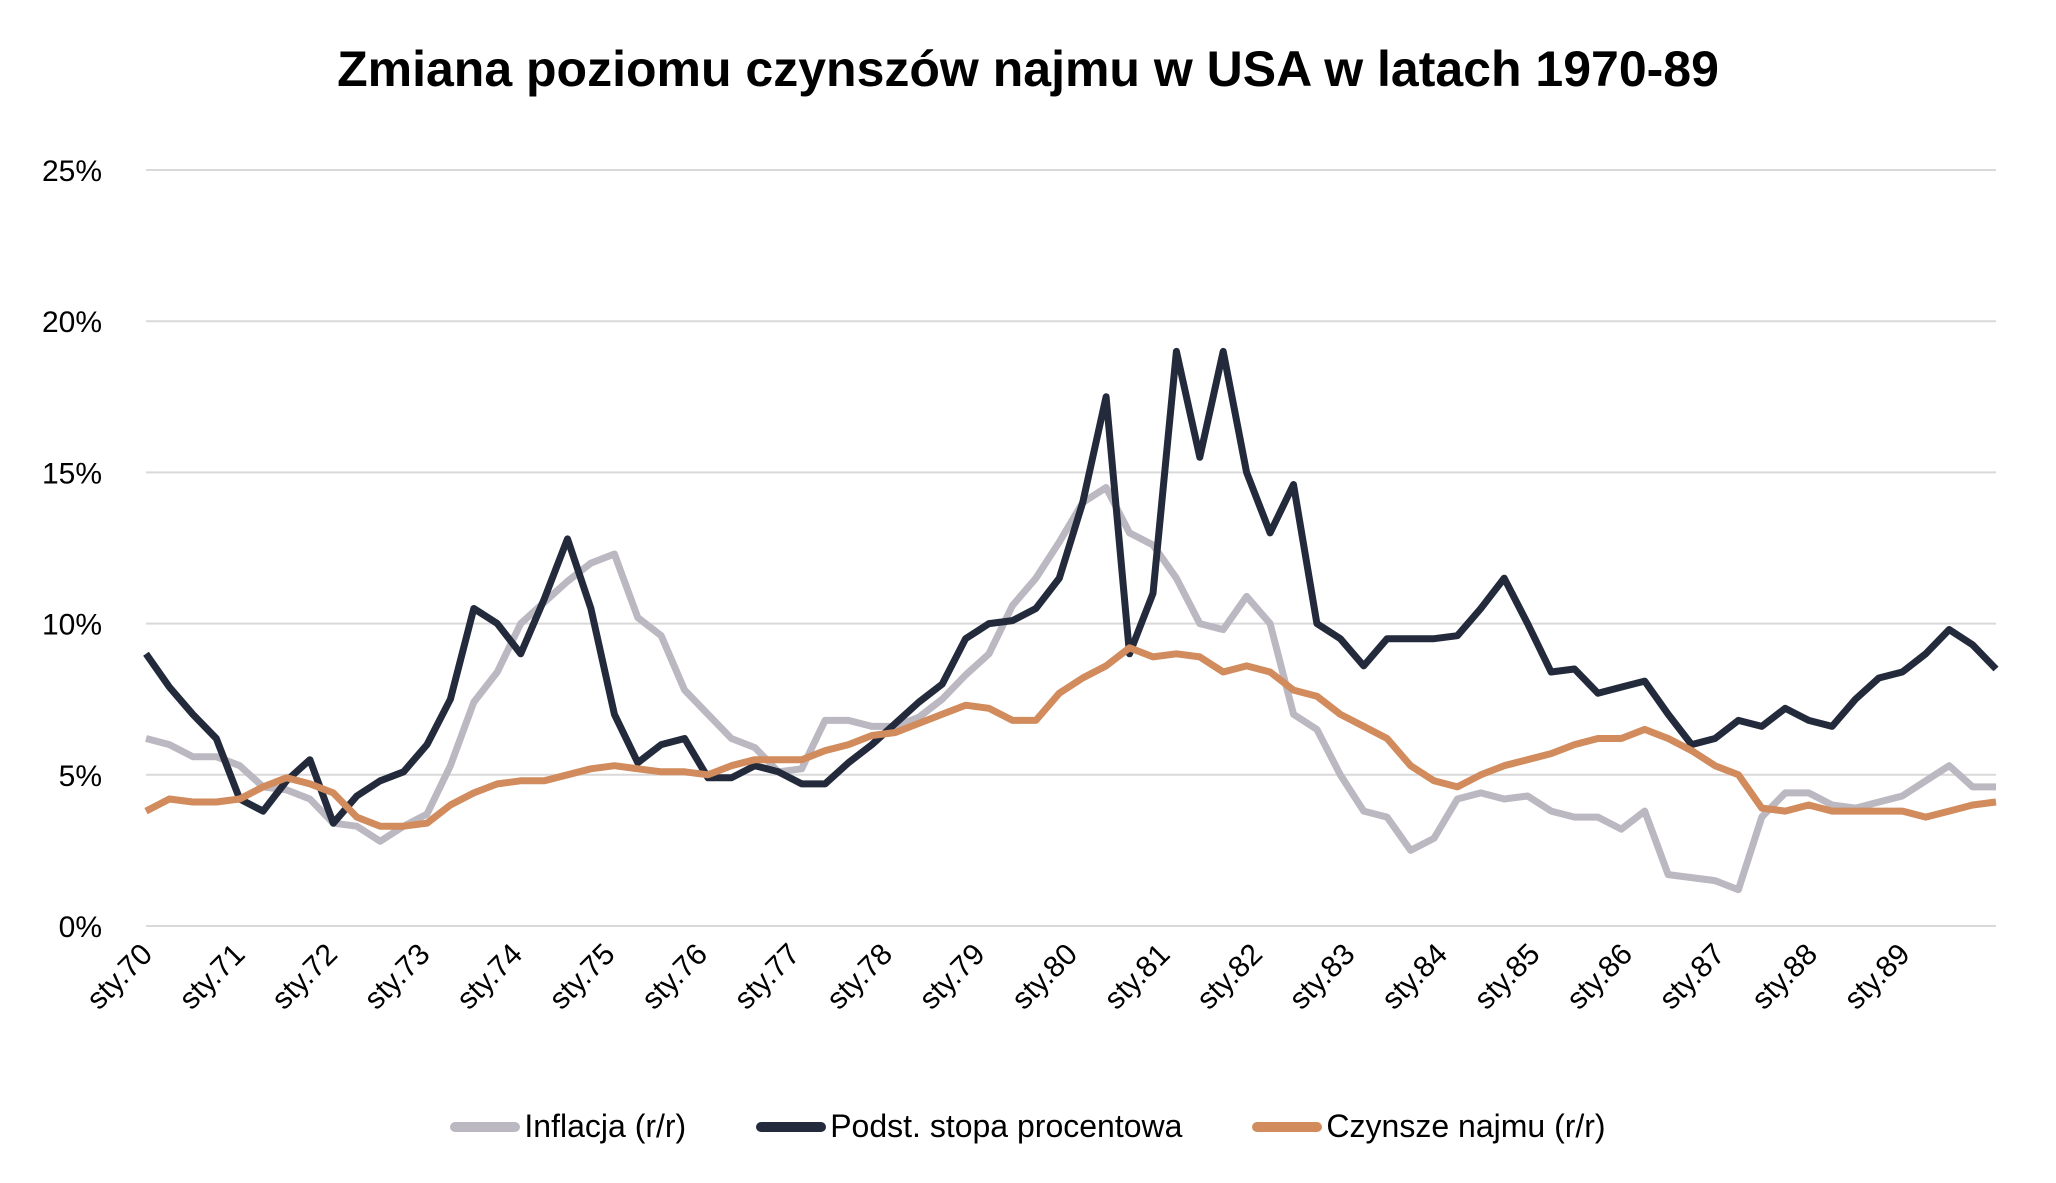 Image resolution: width=2056 pixels, height=1183 pixels. I want to click on x-tick-label: sty.77, so click(767, 977).